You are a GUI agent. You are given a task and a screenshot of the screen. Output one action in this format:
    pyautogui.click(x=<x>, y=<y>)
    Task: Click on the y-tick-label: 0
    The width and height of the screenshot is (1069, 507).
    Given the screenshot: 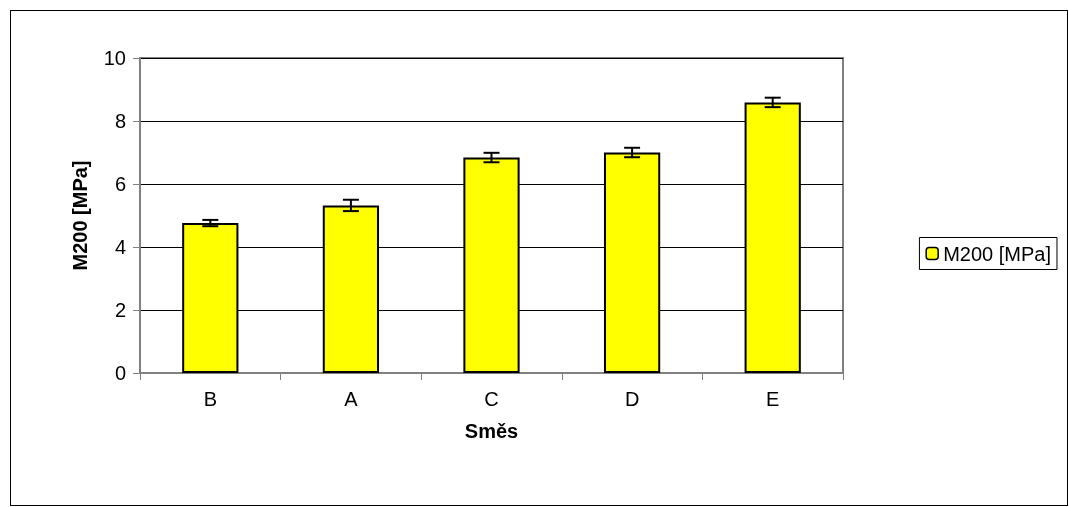 What is the action you would take?
    pyautogui.click(x=120, y=373)
    